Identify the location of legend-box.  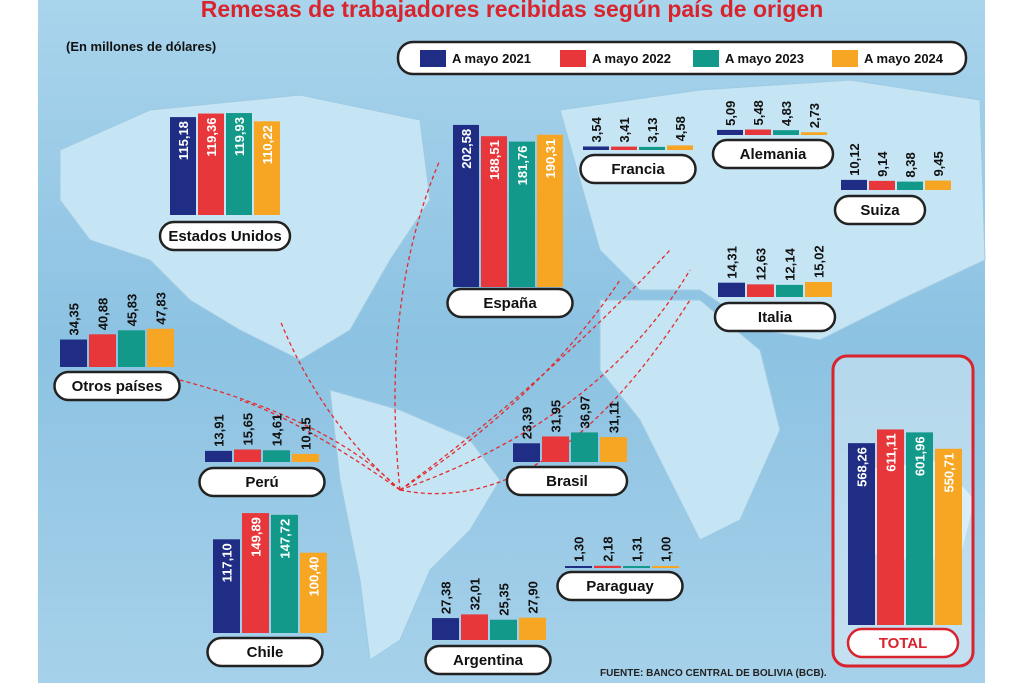
(682, 58).